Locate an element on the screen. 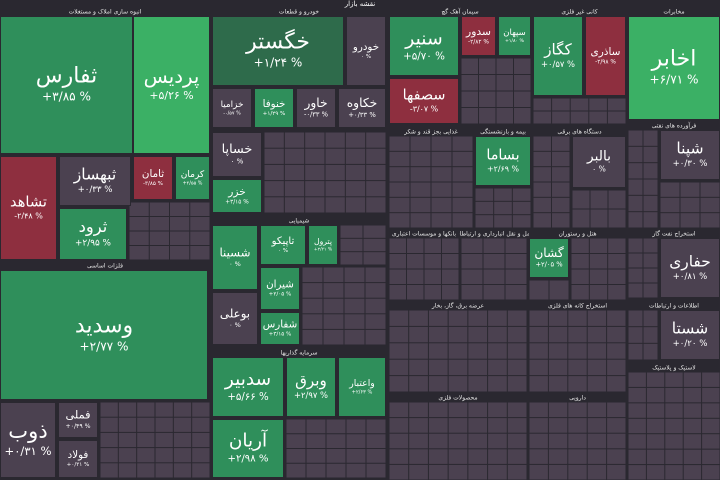  tile-change: +۰/۳۳ % is located at coordinates (362, 115).